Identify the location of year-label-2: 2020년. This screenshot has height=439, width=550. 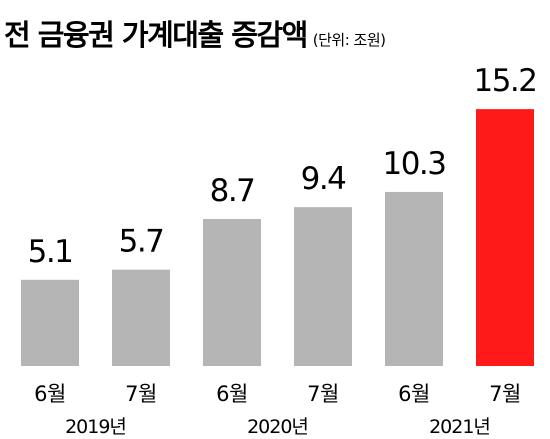
(277, 427).